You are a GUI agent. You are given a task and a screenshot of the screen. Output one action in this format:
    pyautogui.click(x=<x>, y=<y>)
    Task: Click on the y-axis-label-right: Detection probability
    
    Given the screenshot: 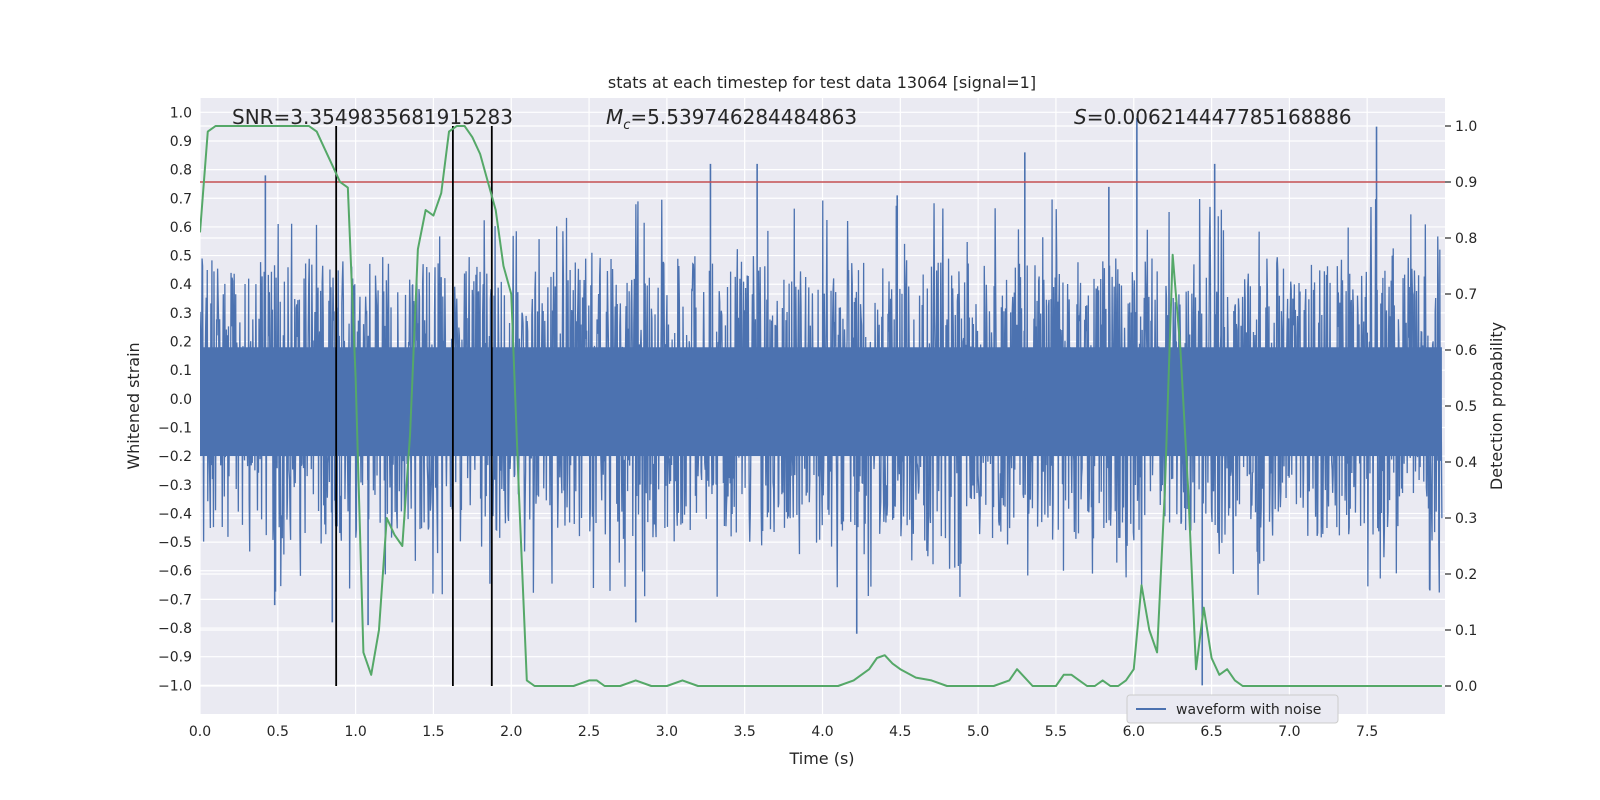 What is the action you would take?
    pyautogui.click(x=1496, y=406)
    